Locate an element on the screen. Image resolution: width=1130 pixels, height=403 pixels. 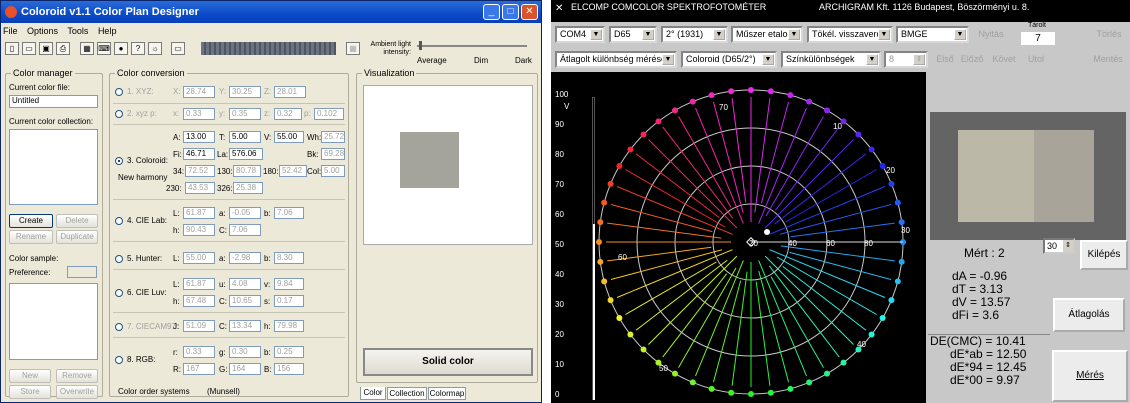
hunter-l-field: 55.00 is located at coordinates (199, 258).